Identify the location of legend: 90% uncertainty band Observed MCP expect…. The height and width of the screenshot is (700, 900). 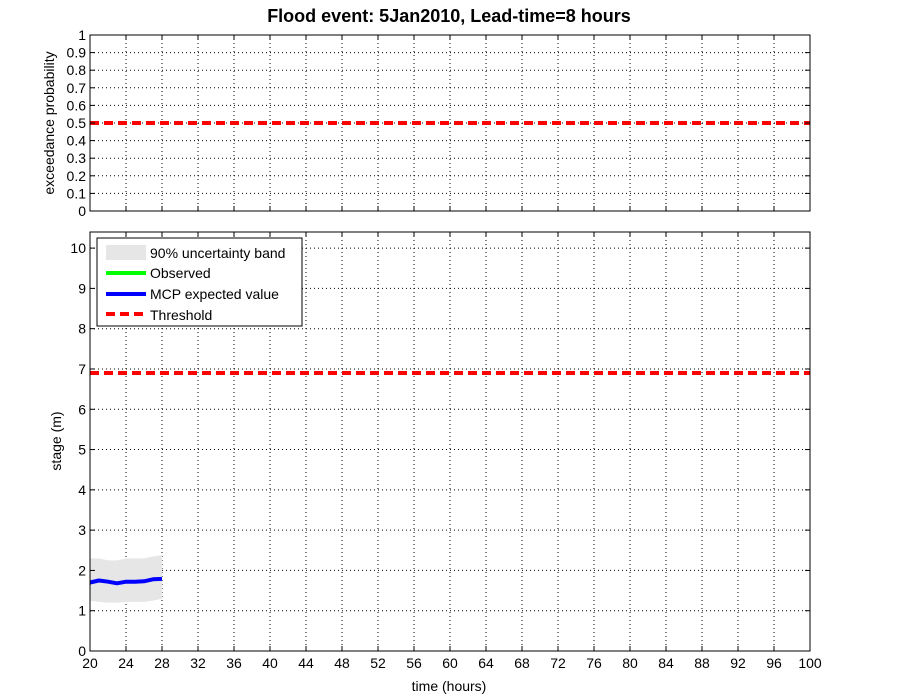
(199, 282).